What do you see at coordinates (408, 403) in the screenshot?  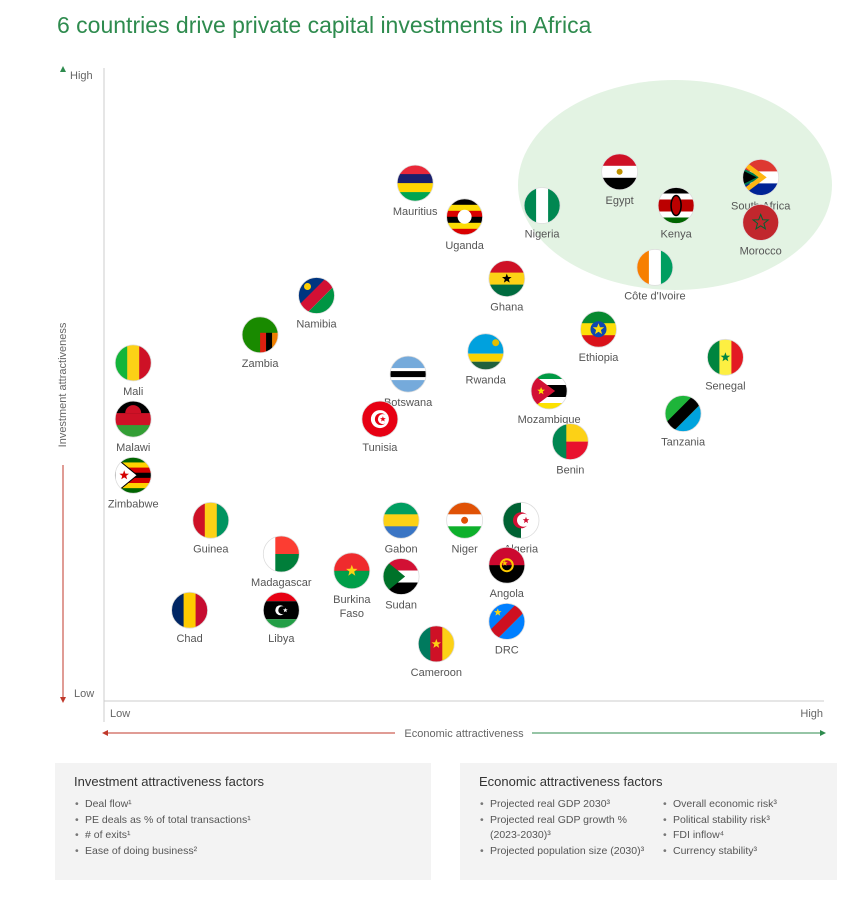 I see `point-label: Botswana` at bounding box center [408, 403].